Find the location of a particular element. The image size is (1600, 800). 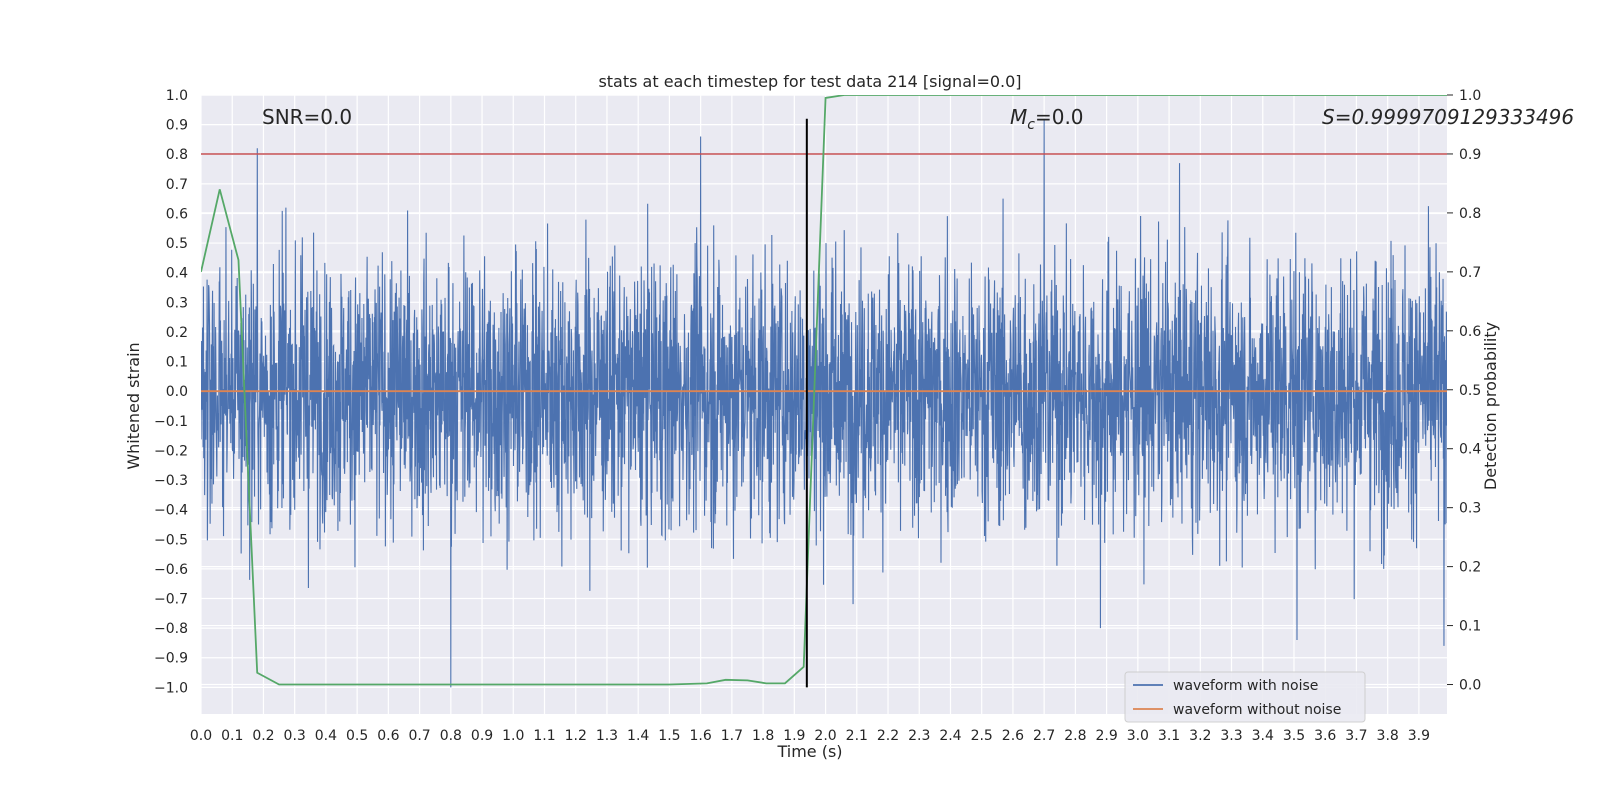

x-tick-label: 1.5 is located at coordinates (669, 736).